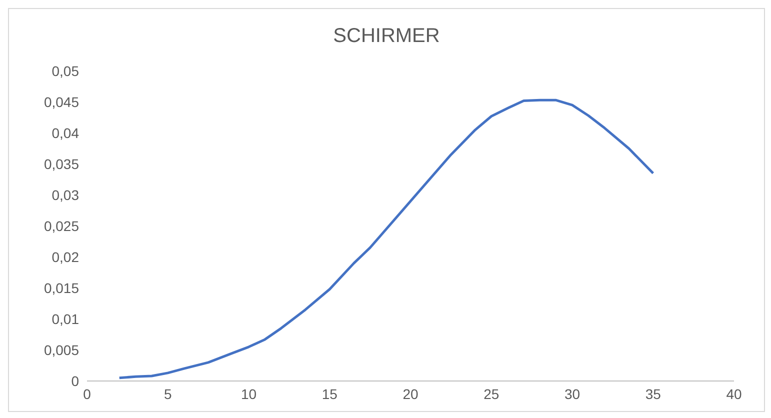  Describe the element at coordinates (492, 394) in the screenshot. I see `x-tick-label: 25` at that location.